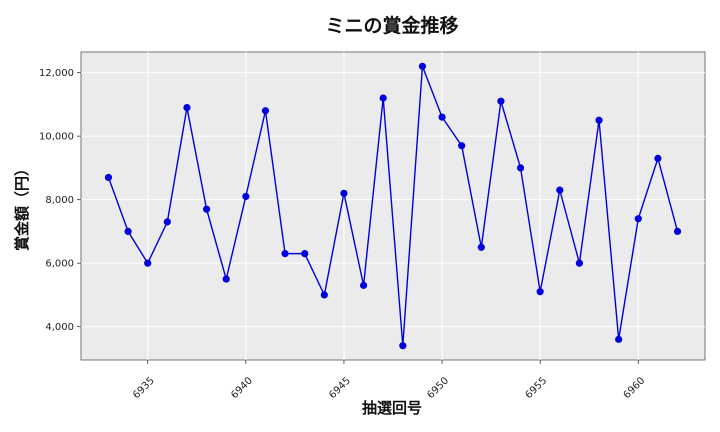  Describe the element at coordinates (22, 206) in the screenshot. I see `y-axis-label: 賞金額（円）` at that location.